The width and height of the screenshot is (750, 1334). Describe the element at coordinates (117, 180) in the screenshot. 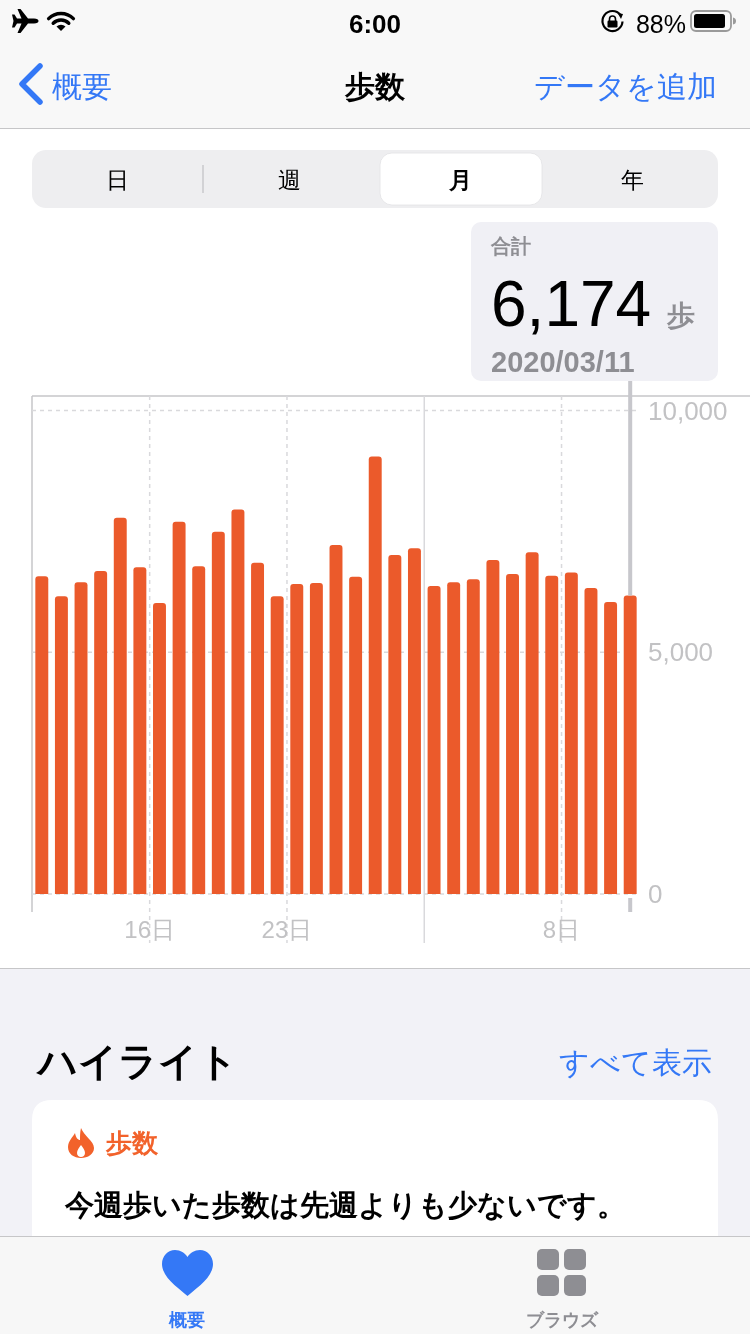

I see `text: 日` at that location.